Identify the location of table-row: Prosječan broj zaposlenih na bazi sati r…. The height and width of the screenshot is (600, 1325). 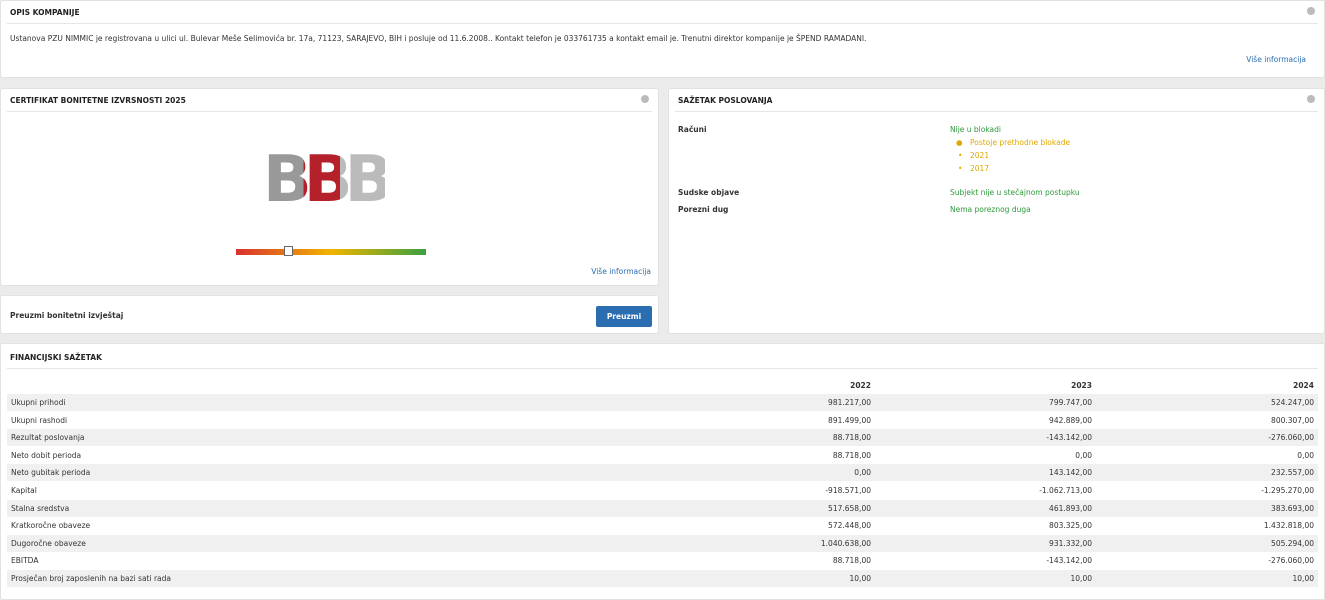
(662, 578).